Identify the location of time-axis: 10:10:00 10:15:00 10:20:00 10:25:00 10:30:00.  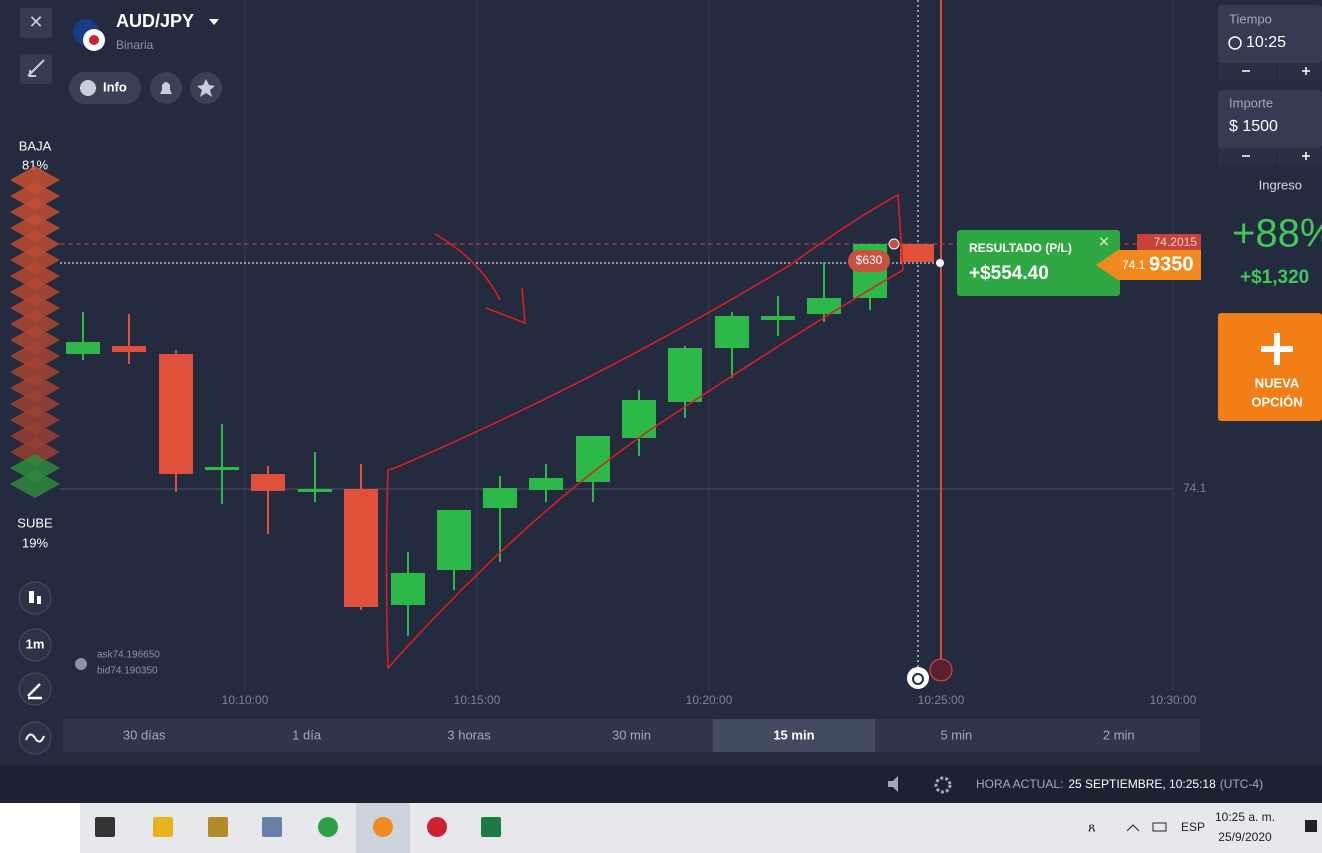
(709, 700).